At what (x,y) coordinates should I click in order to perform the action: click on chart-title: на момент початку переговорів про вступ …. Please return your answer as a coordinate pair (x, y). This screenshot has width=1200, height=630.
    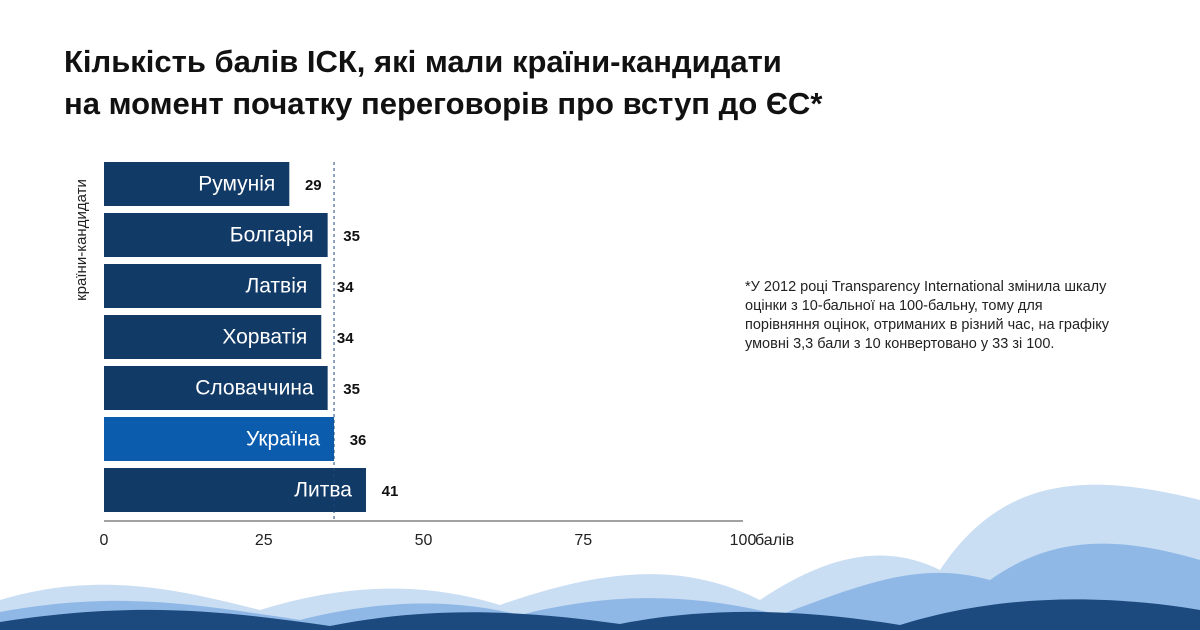
    Looking at the image, I should click on (443, 103).